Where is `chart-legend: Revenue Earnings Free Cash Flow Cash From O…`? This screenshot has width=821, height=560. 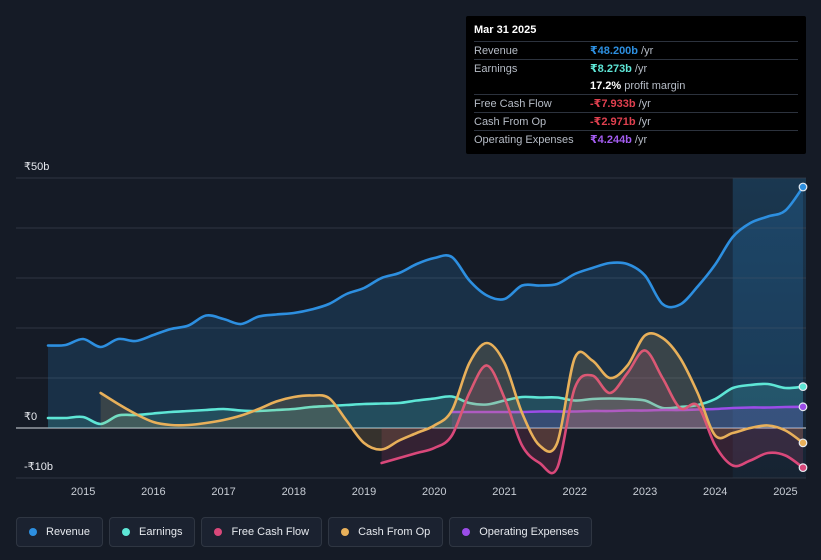 chart-legend: Revenue Earnings Free Cash Flow Cash From O… is located at coordinates (304, 532).